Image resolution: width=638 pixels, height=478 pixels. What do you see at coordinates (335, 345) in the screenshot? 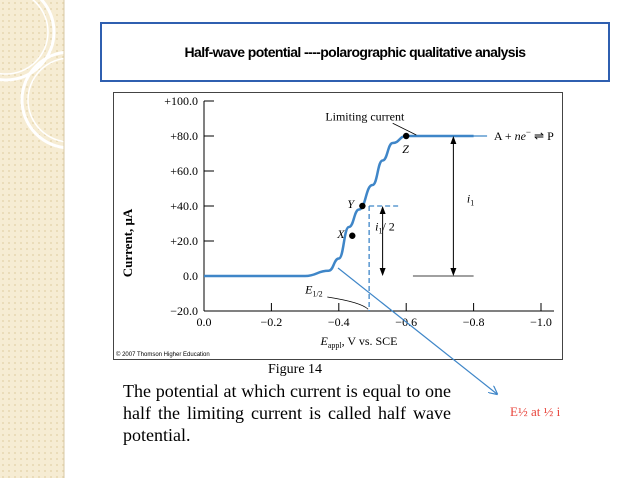
I see `x-label-sub: appl` at bounding box center [335, 345].